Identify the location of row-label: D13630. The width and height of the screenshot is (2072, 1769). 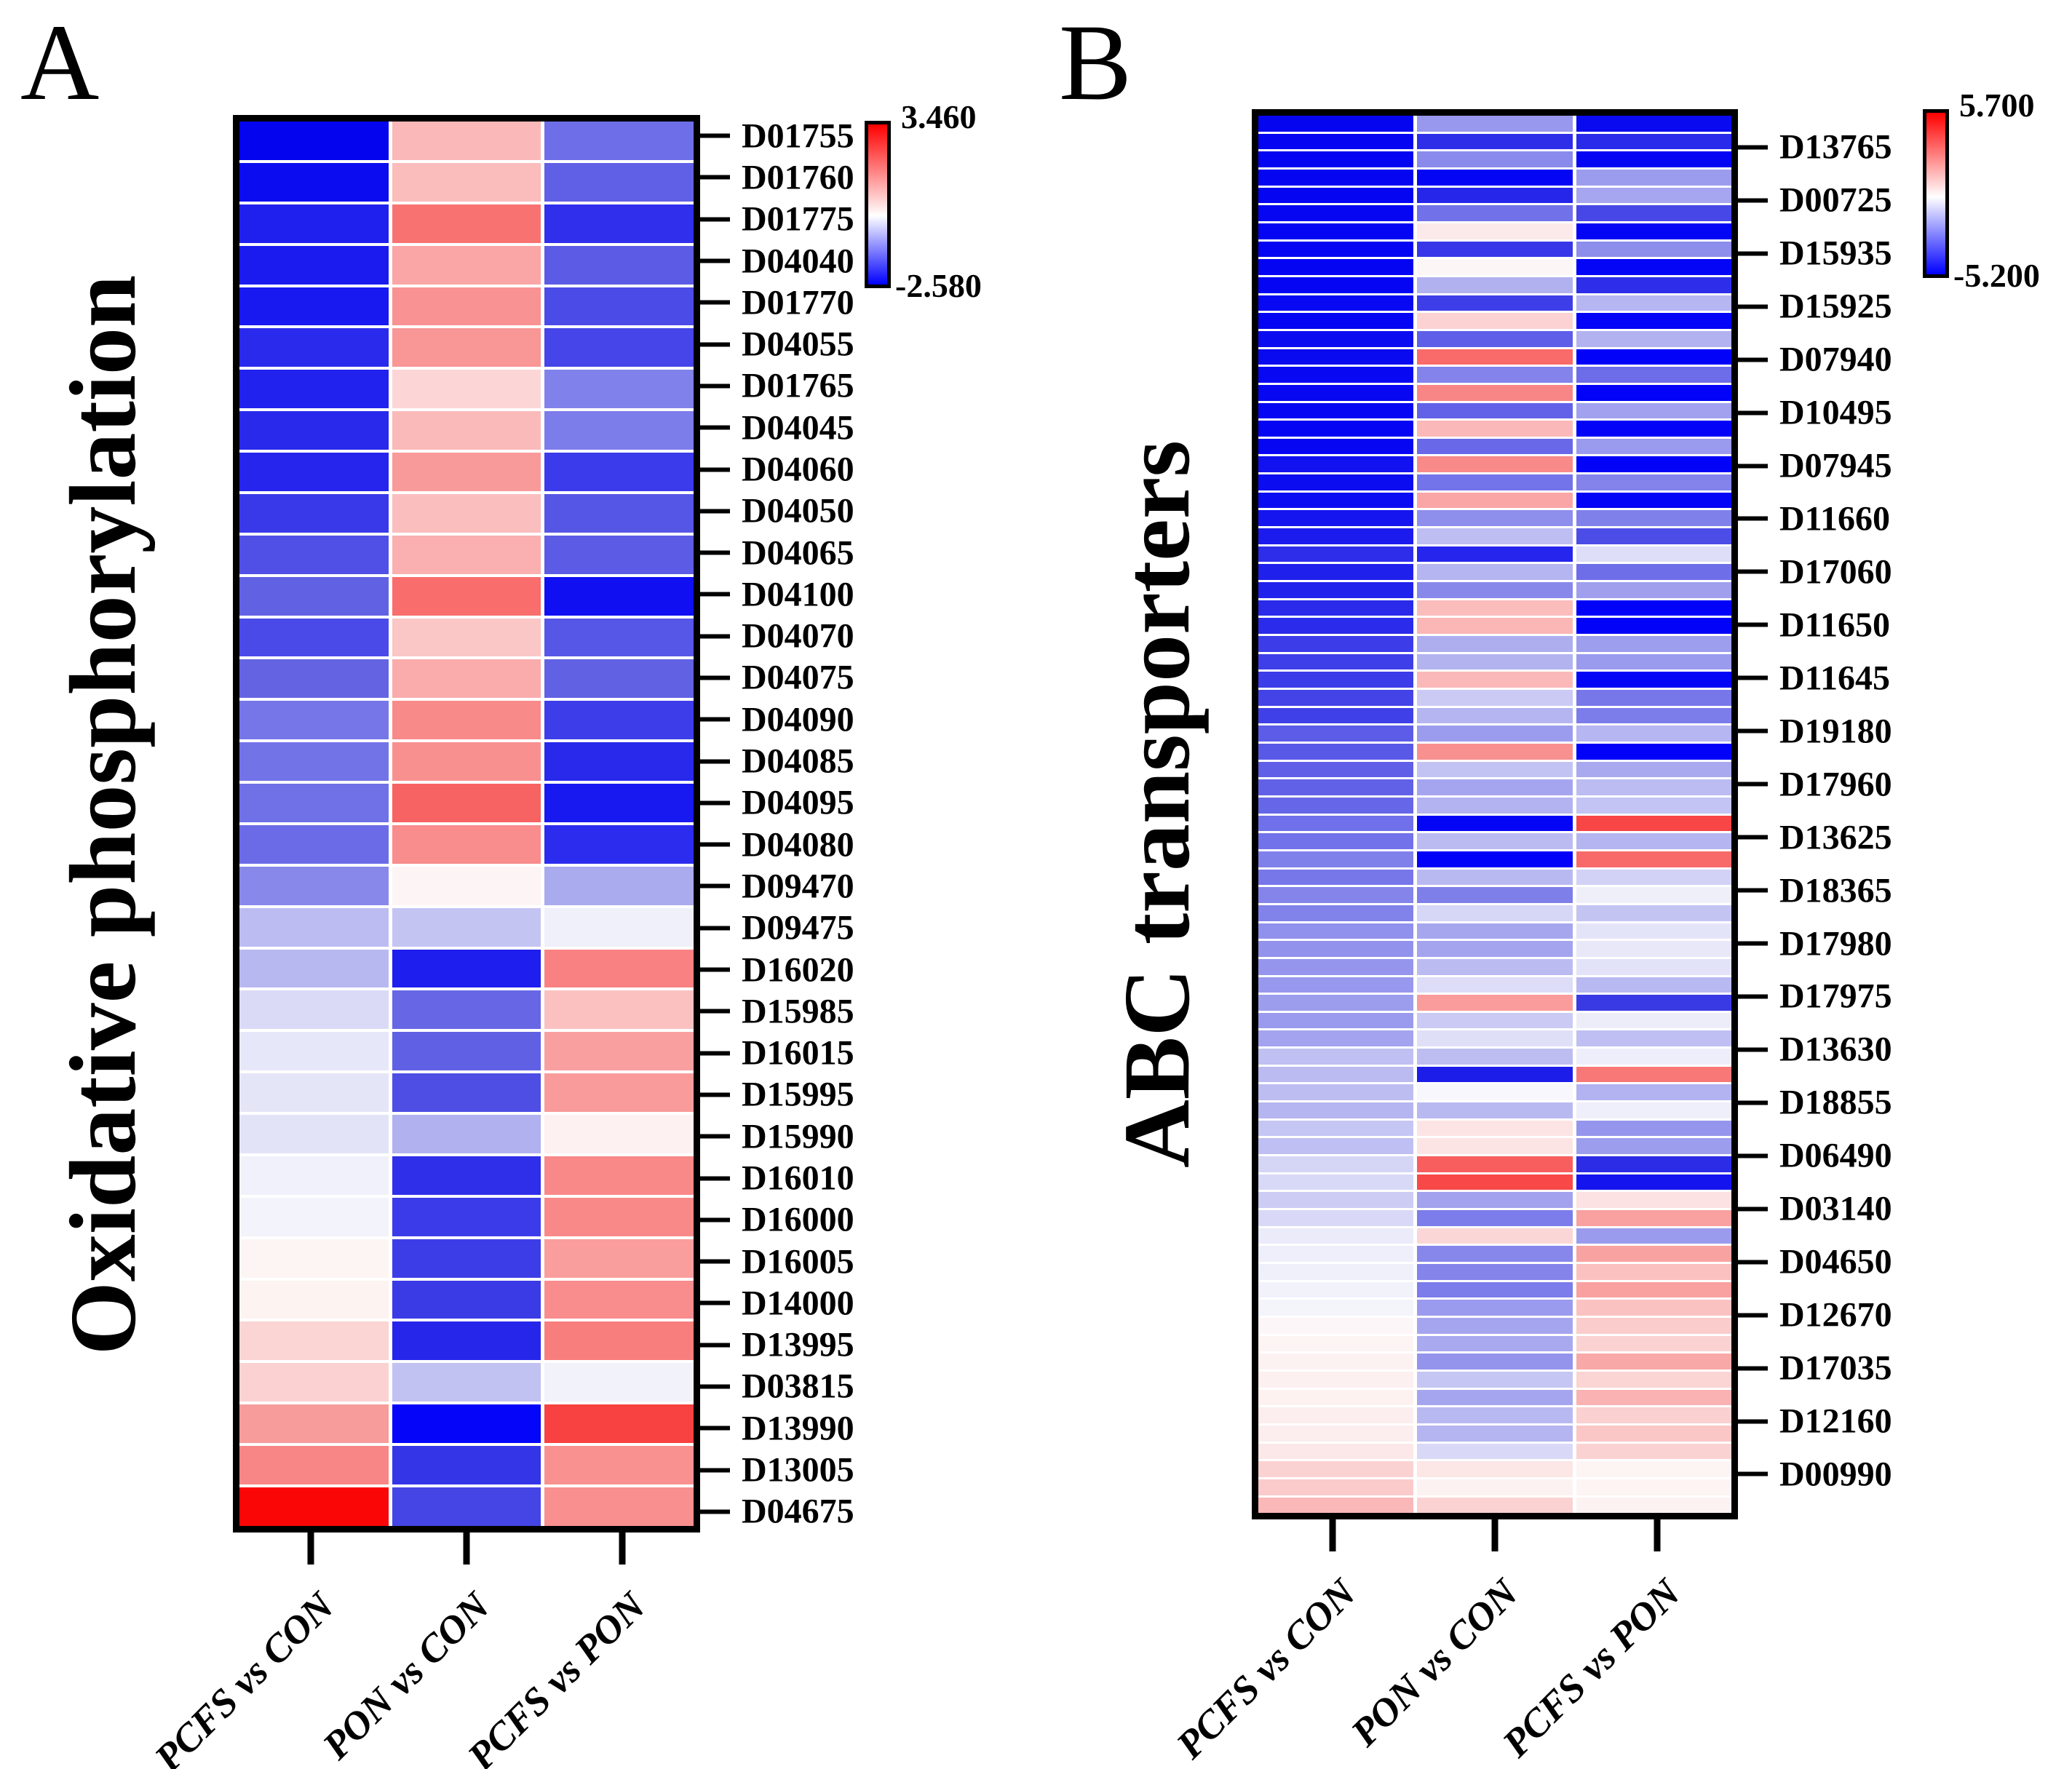
(1836, 1049).